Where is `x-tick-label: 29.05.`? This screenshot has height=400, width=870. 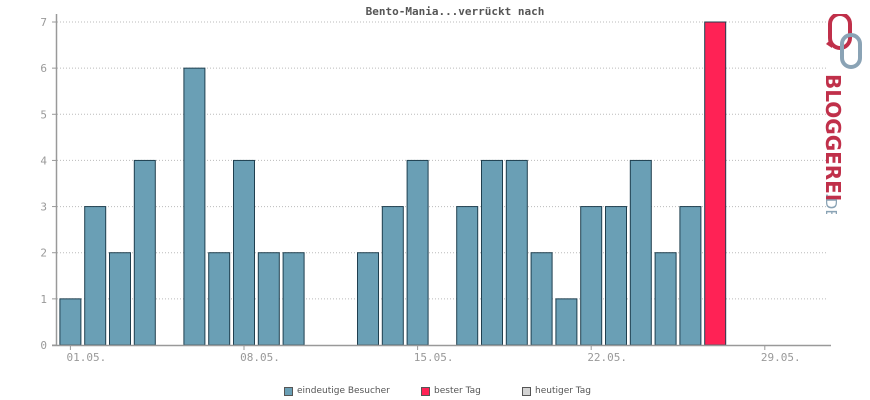 x-tick-label: 29.05. is located at coordinates (781, 357).